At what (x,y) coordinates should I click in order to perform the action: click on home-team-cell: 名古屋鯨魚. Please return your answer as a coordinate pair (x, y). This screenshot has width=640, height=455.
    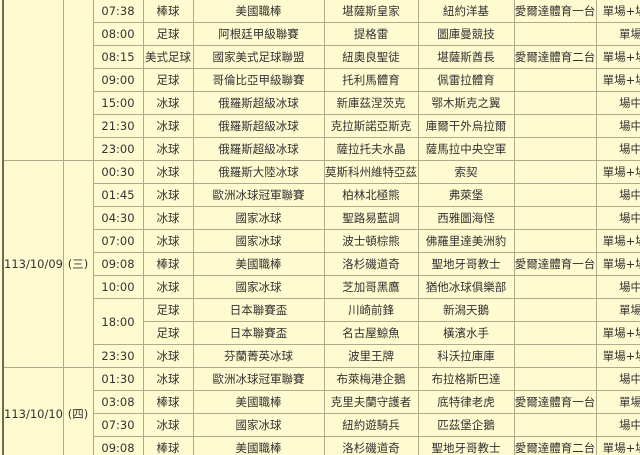
    Looking at the image, I should click on (371, 333).